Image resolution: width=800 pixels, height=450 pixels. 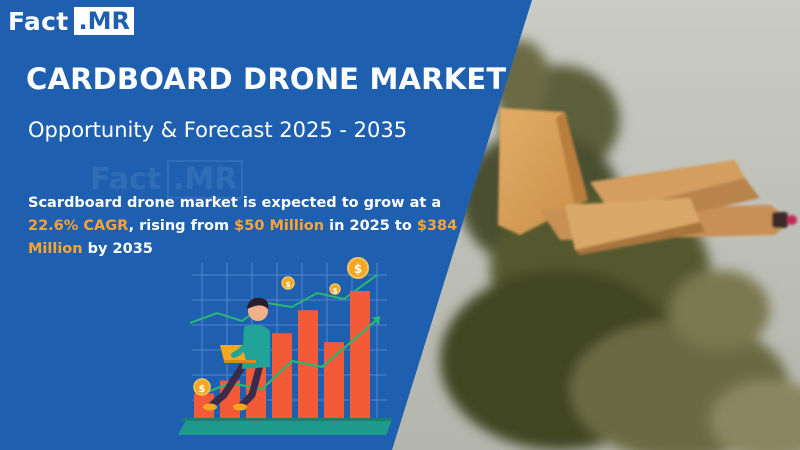 I want to click on watermark-box: .MR, so click(x=205, y=179).